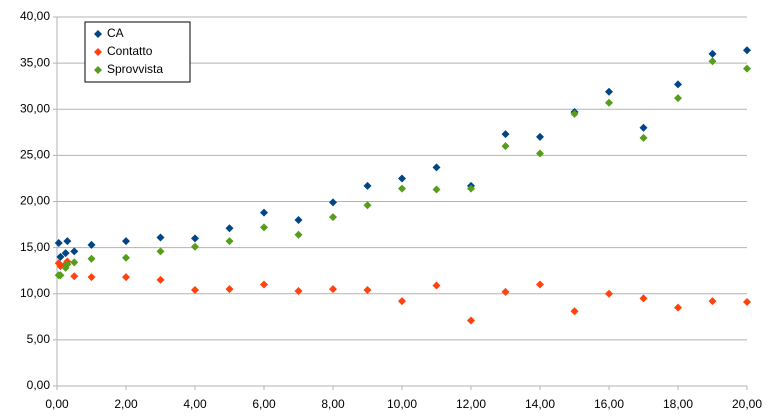 The image size is (777, 420). Describe the element at coordinates (130, 51) in the screenshot. I see `legend-label: Contatto` at that location.